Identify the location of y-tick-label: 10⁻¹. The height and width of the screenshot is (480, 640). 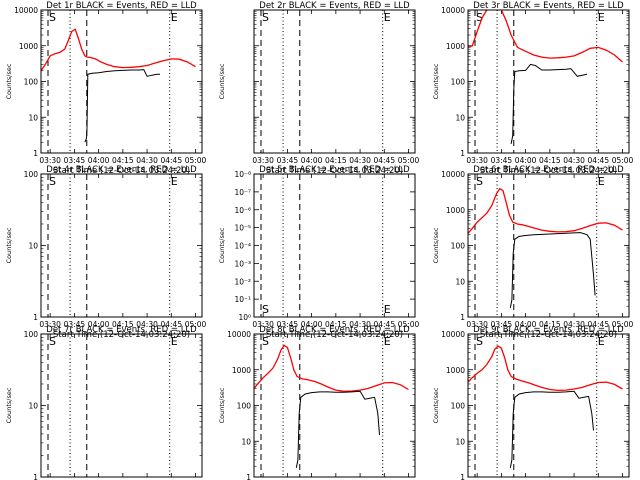
(242, 299).